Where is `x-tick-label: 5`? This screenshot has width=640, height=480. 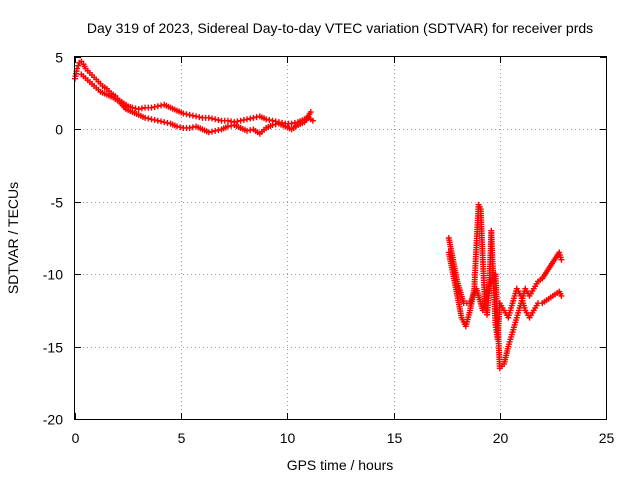 x-tick-label: 5 is located at coordinates (182, 438).